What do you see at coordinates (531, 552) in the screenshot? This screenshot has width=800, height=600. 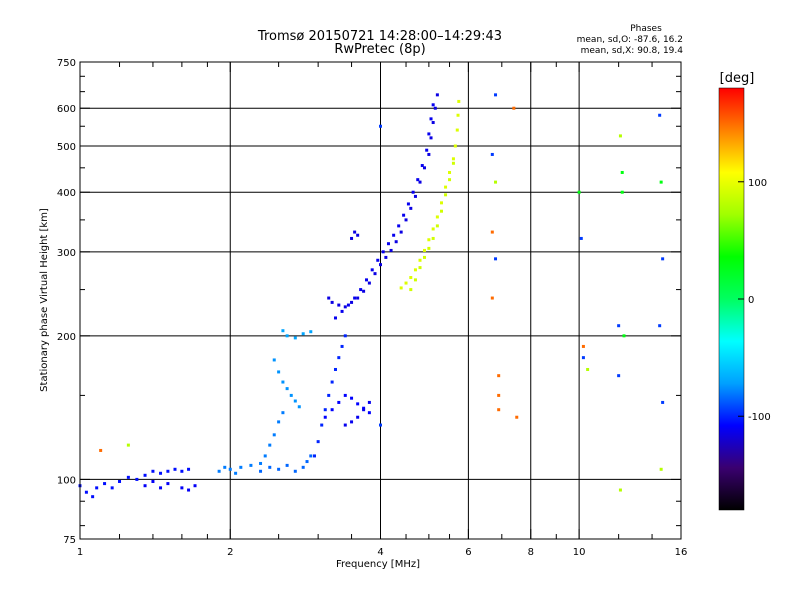 I see `x-tick-label: 8` at bounding box center [531, 552].